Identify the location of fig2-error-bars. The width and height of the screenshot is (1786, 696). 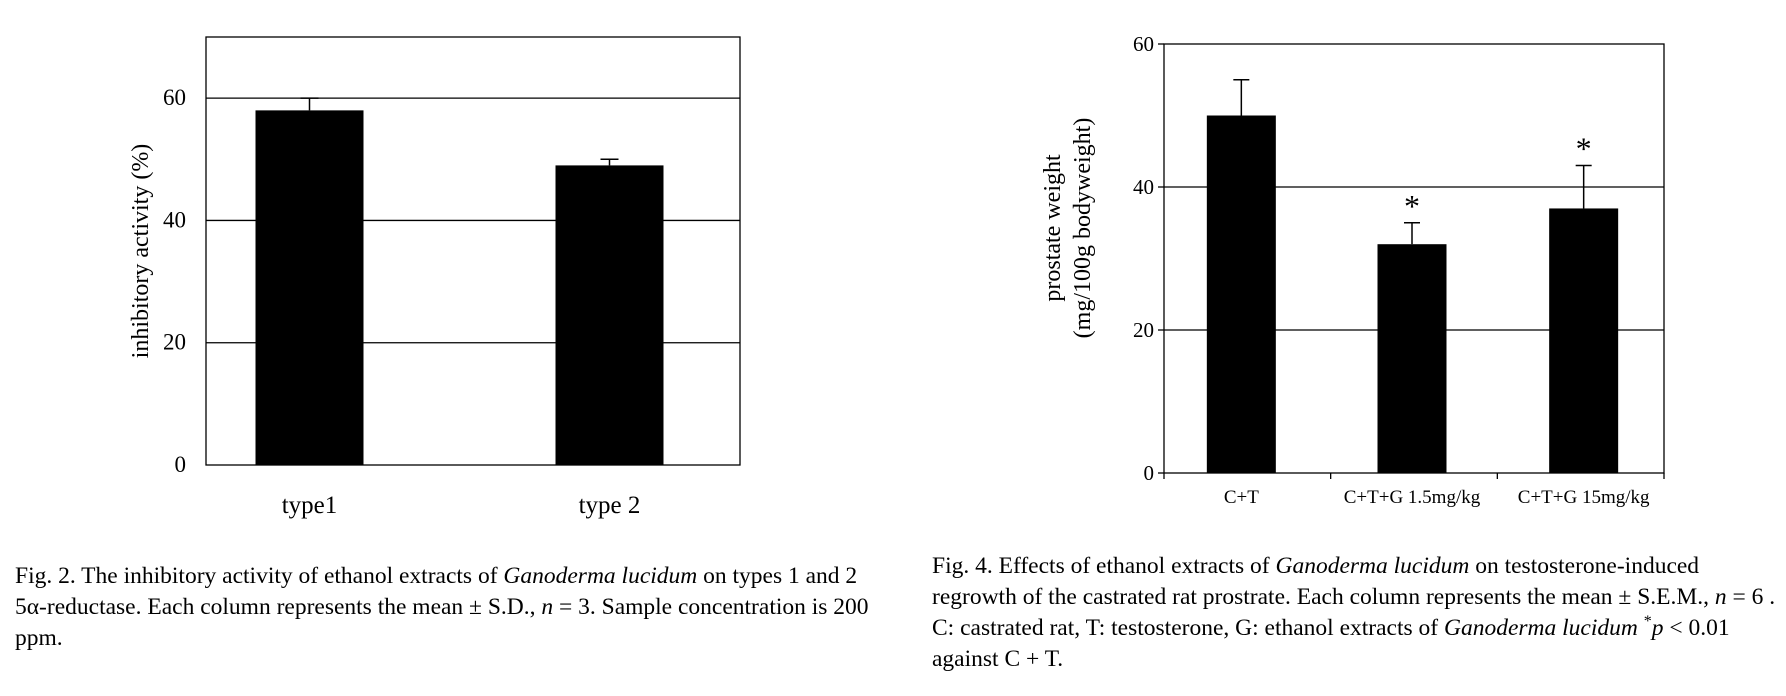
(459, 131).